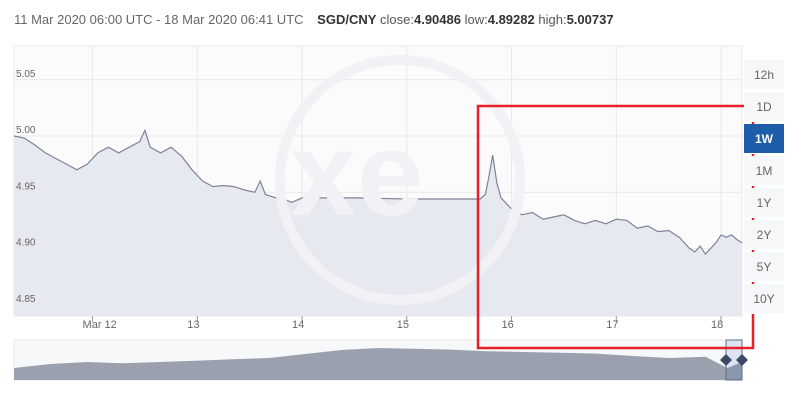 Image resolution: width=800 pixels, height=410 pixels. What do you see at coordinates (764, 267) in the screenshot?
I see `timeframe-5y-button: 5Y` at bounding box center [764, 267].